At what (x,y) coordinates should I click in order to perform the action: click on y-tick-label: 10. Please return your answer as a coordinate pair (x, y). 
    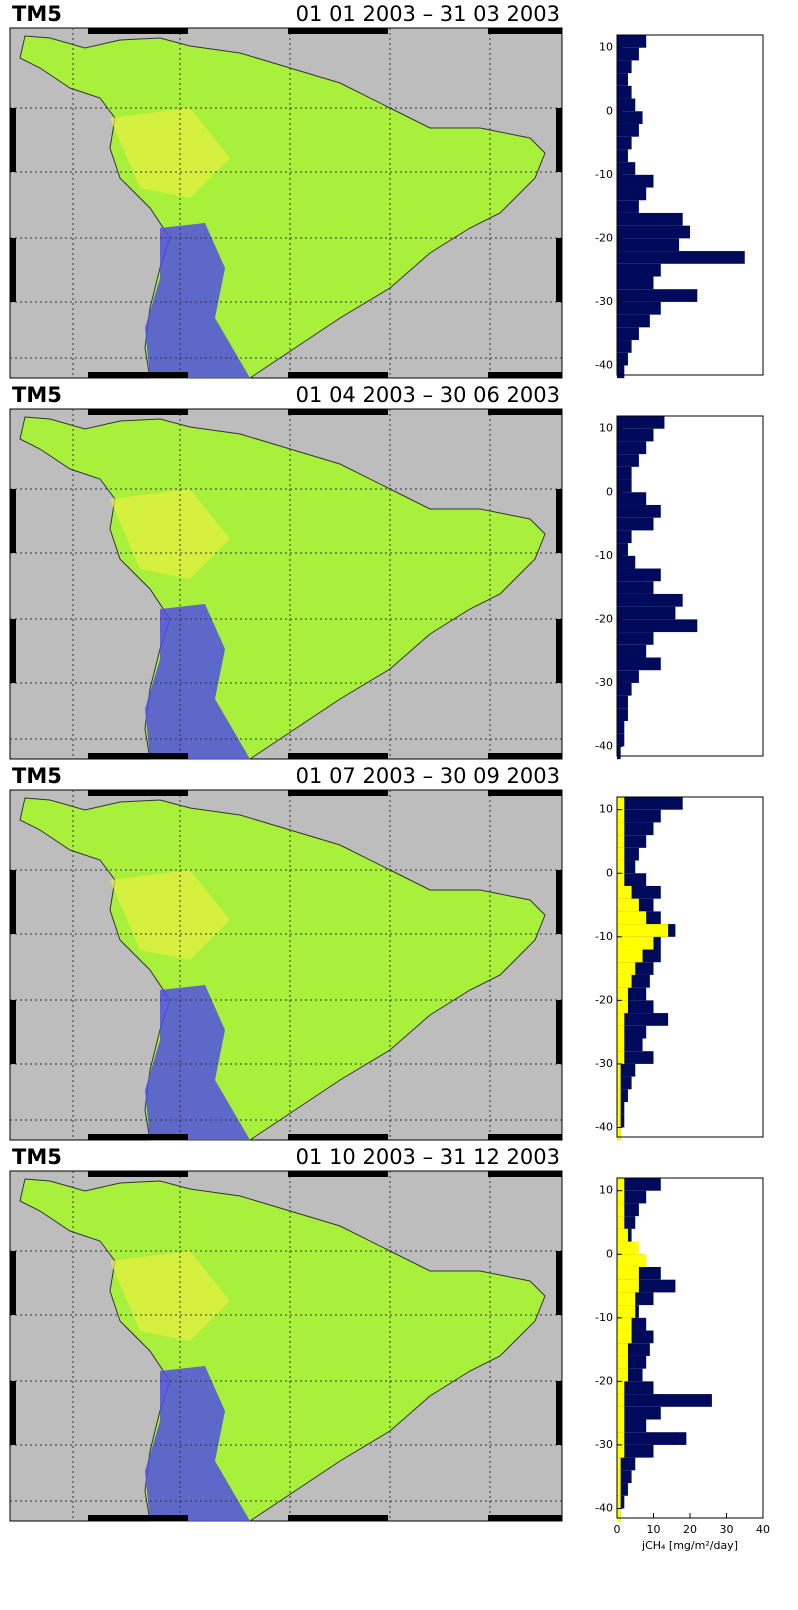
    Looking at the image, I should click on (606, 428).